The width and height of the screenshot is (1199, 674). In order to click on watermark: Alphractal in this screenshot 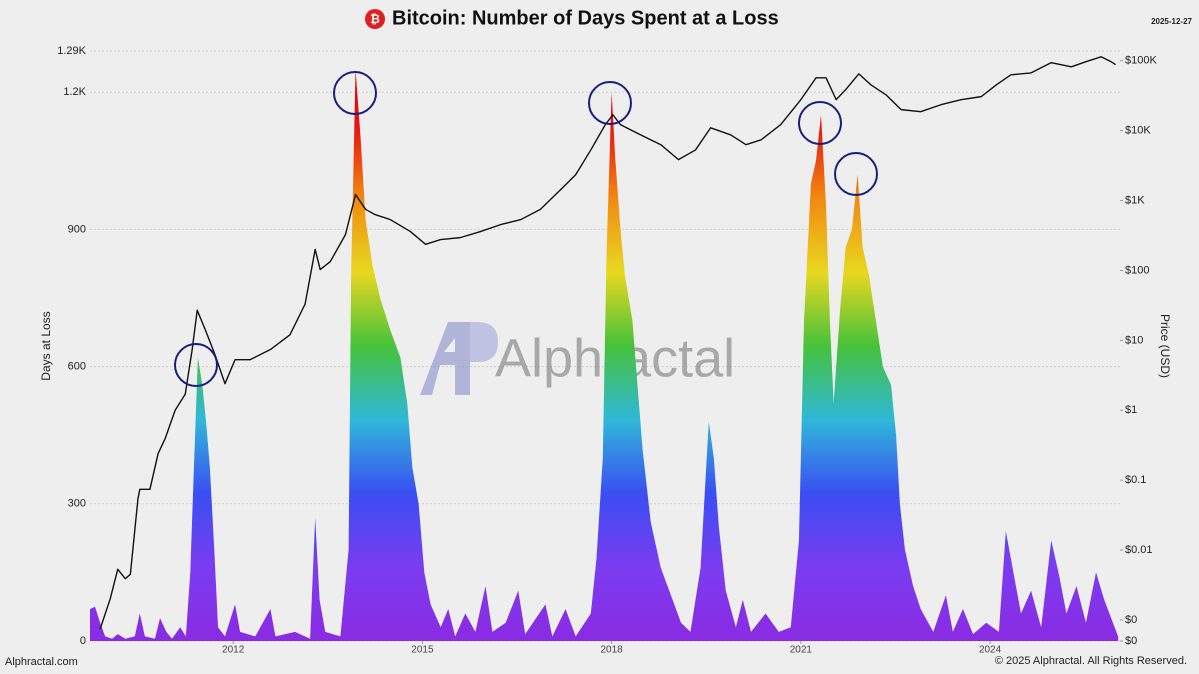, I will do `click(577, 358)`.